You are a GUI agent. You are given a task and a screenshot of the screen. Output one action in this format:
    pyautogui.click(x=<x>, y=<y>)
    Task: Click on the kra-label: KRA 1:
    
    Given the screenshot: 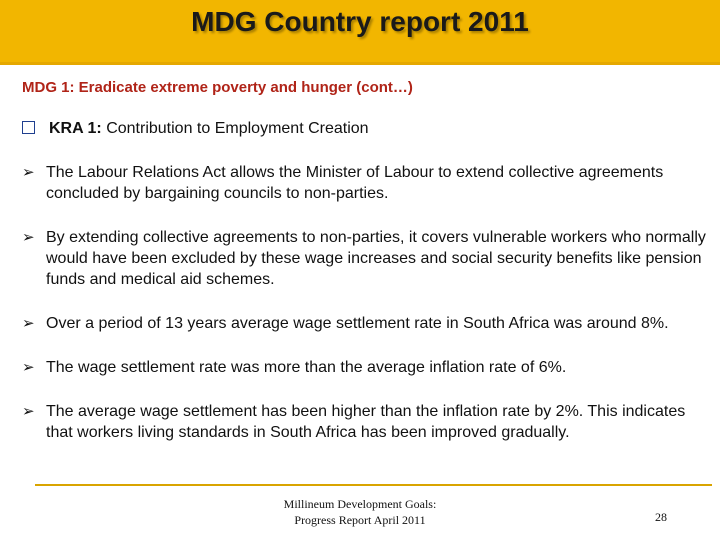 What is the action you would take?
    pyautogui.click(x=75, y=128)
    